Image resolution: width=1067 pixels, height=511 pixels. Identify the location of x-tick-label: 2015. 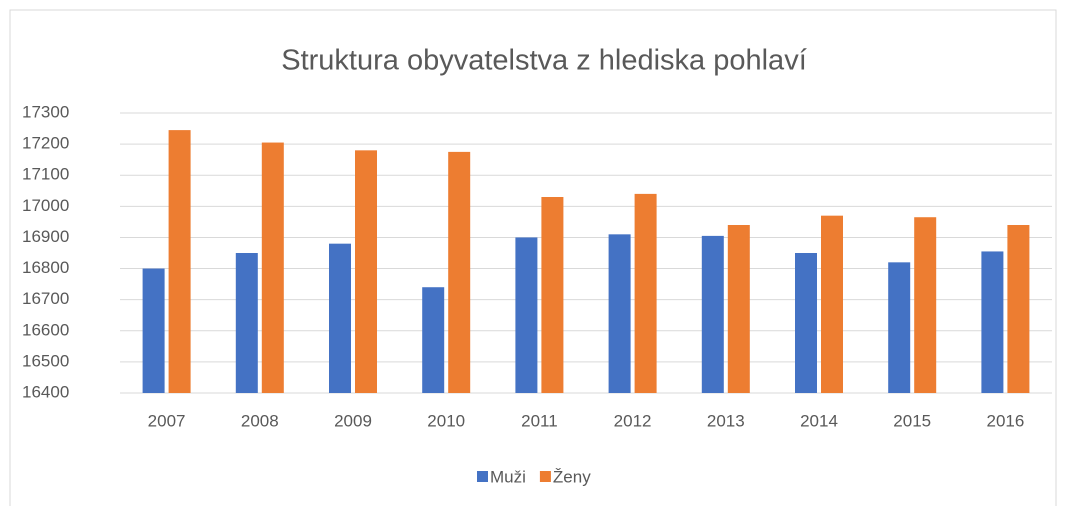
(912, 420).